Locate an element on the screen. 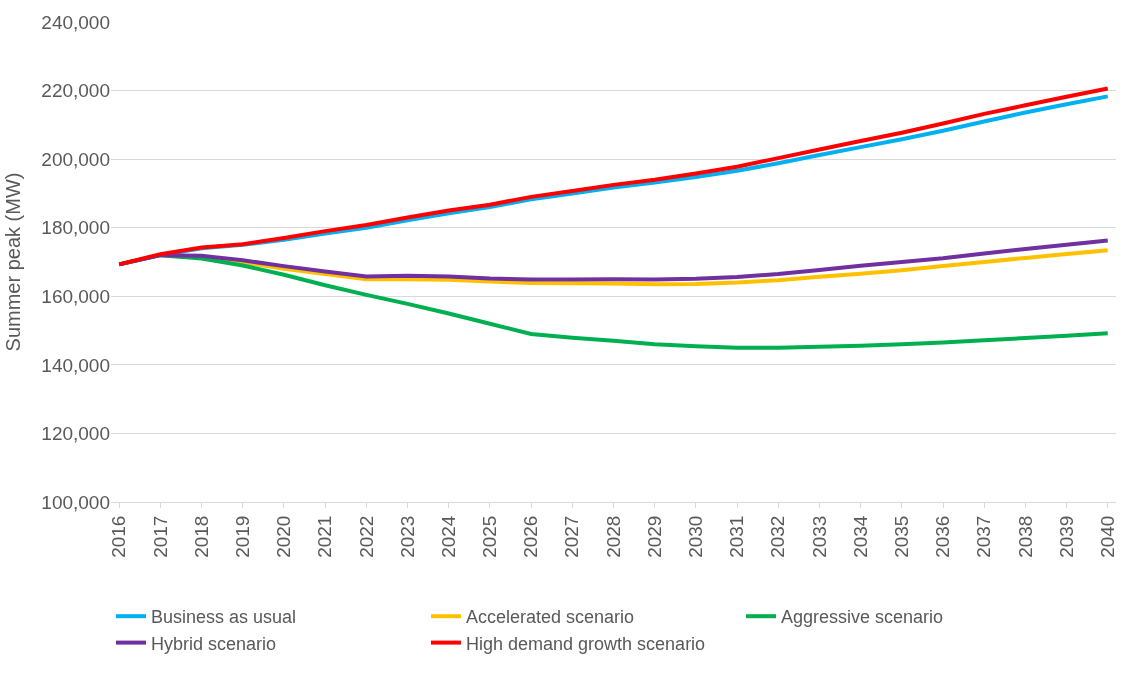 This screenshot has width=1131, height=673. y-tick-label: 120,000 is located at coordinates (75, 434).